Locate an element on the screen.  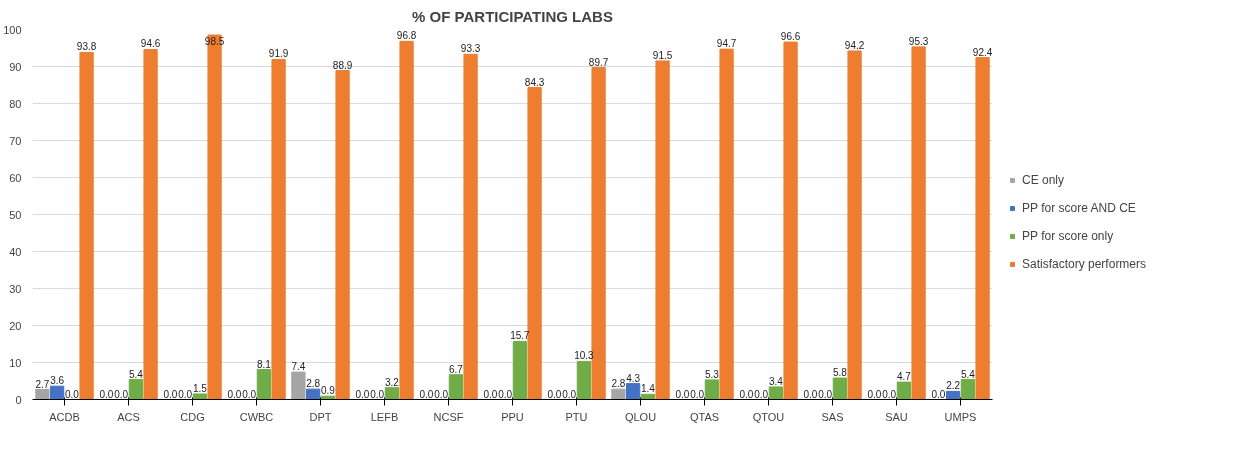
data-label: 92.4 is located at coordinates (982, 52).